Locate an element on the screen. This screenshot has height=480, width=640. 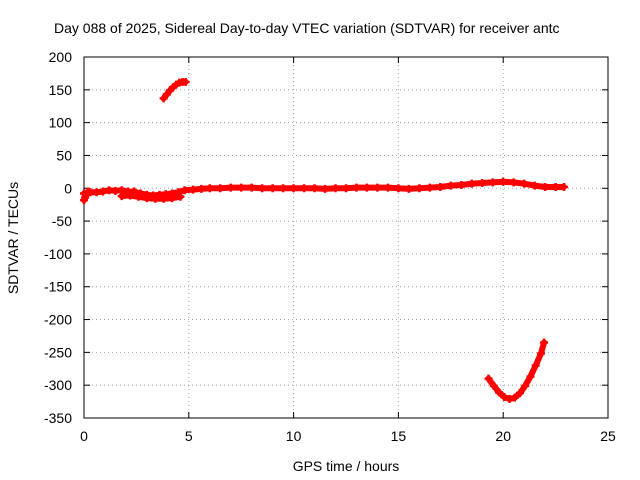
series-lower-band is located at coordinates (151, 197).